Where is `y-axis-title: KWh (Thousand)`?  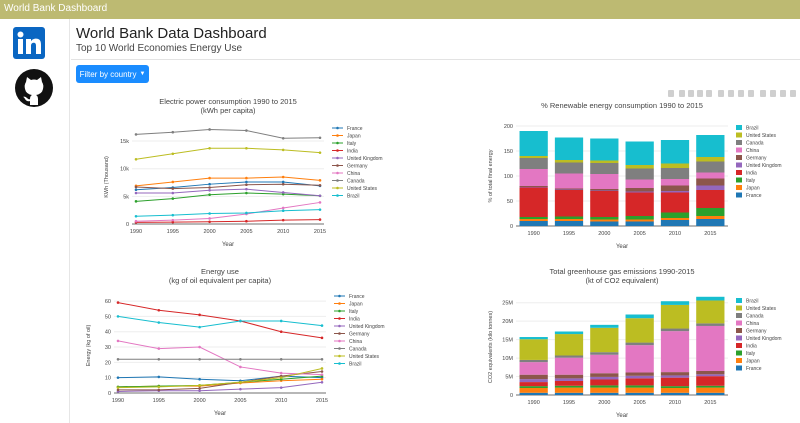
y-axis-title: KWh (Thousand) is located at coordinates (107, 177).